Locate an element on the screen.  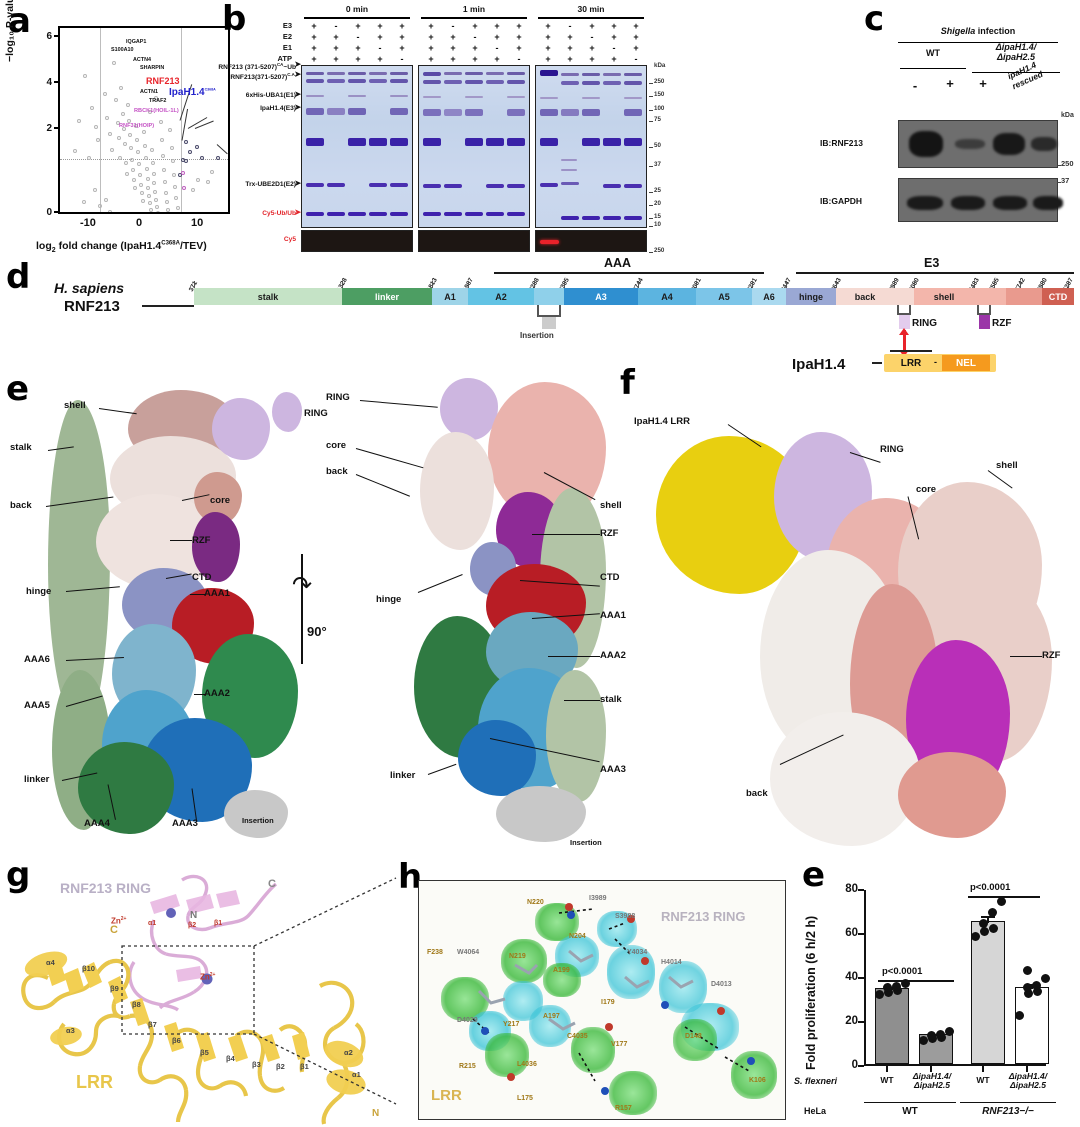
gel-condition-2-0-2: + is located at coordinates (592, 26).